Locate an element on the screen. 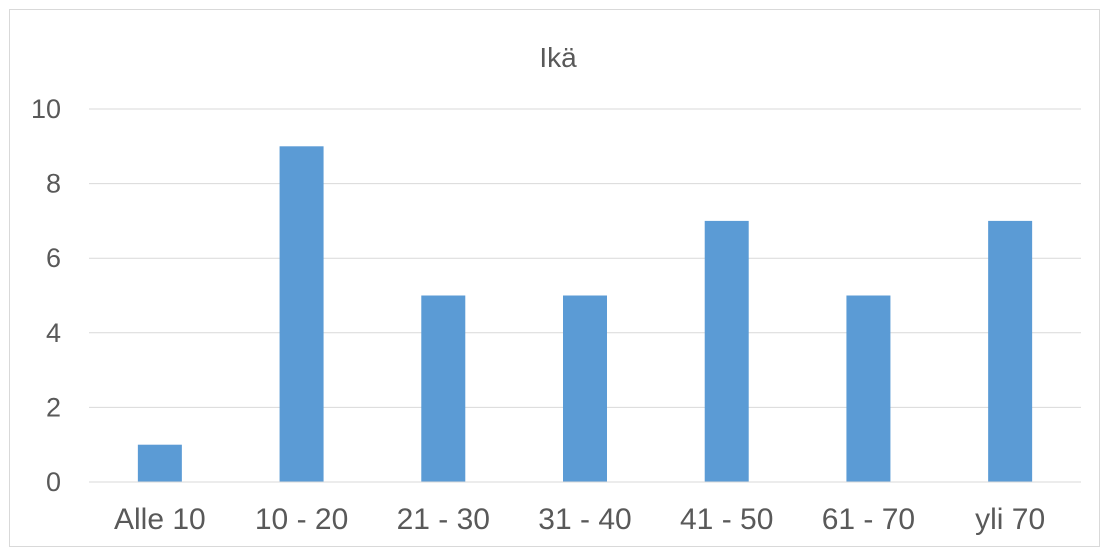 This screenshot has height=556, width=1109. chart-title: Ikä is located at coordinates (558, 57).